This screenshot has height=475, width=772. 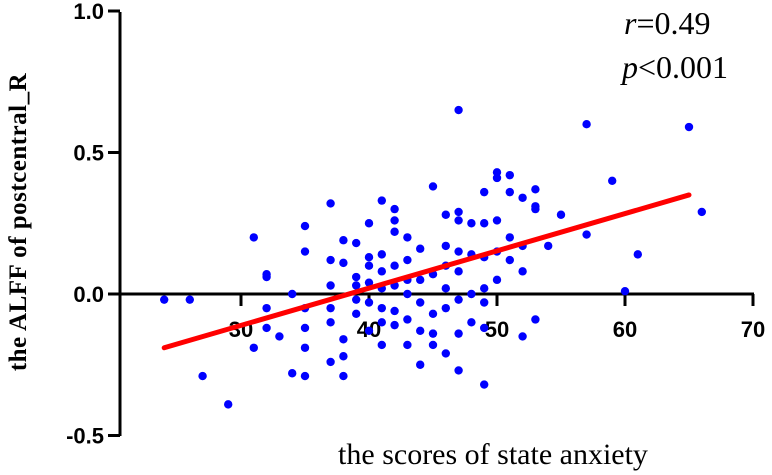 What do you see at coordinates (497, 329) in the screenshot?
I see `x-tick-label: 50` at bounding box center [497, 329].